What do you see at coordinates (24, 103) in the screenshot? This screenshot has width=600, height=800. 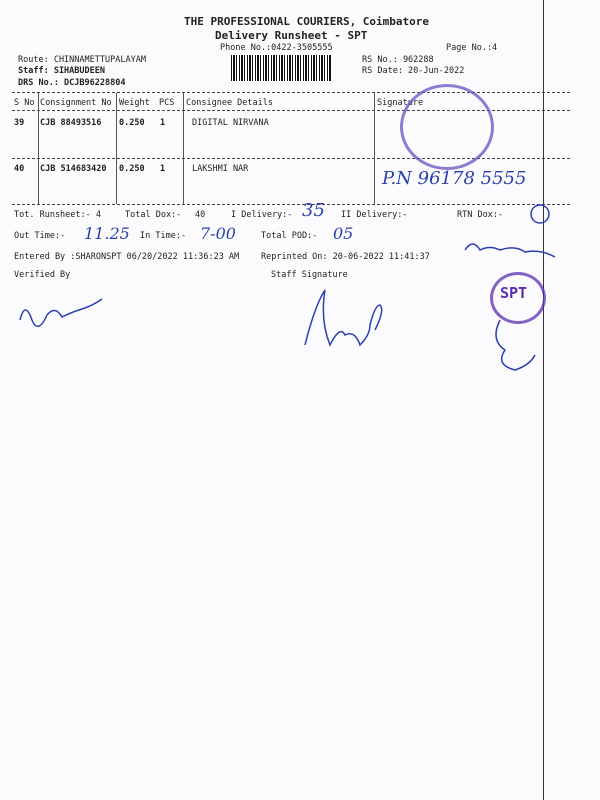 I see `col-sno: S No` at bounding box center [24, 103].